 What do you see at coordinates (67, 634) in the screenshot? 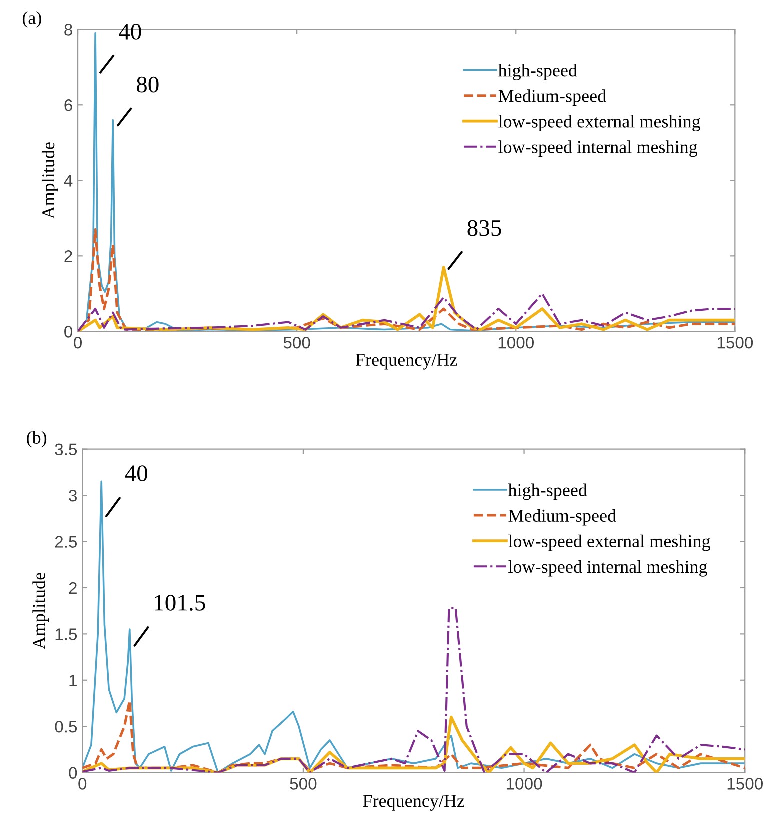
I see `y-tick-label: 1.5` at bounding box center [67, 634].